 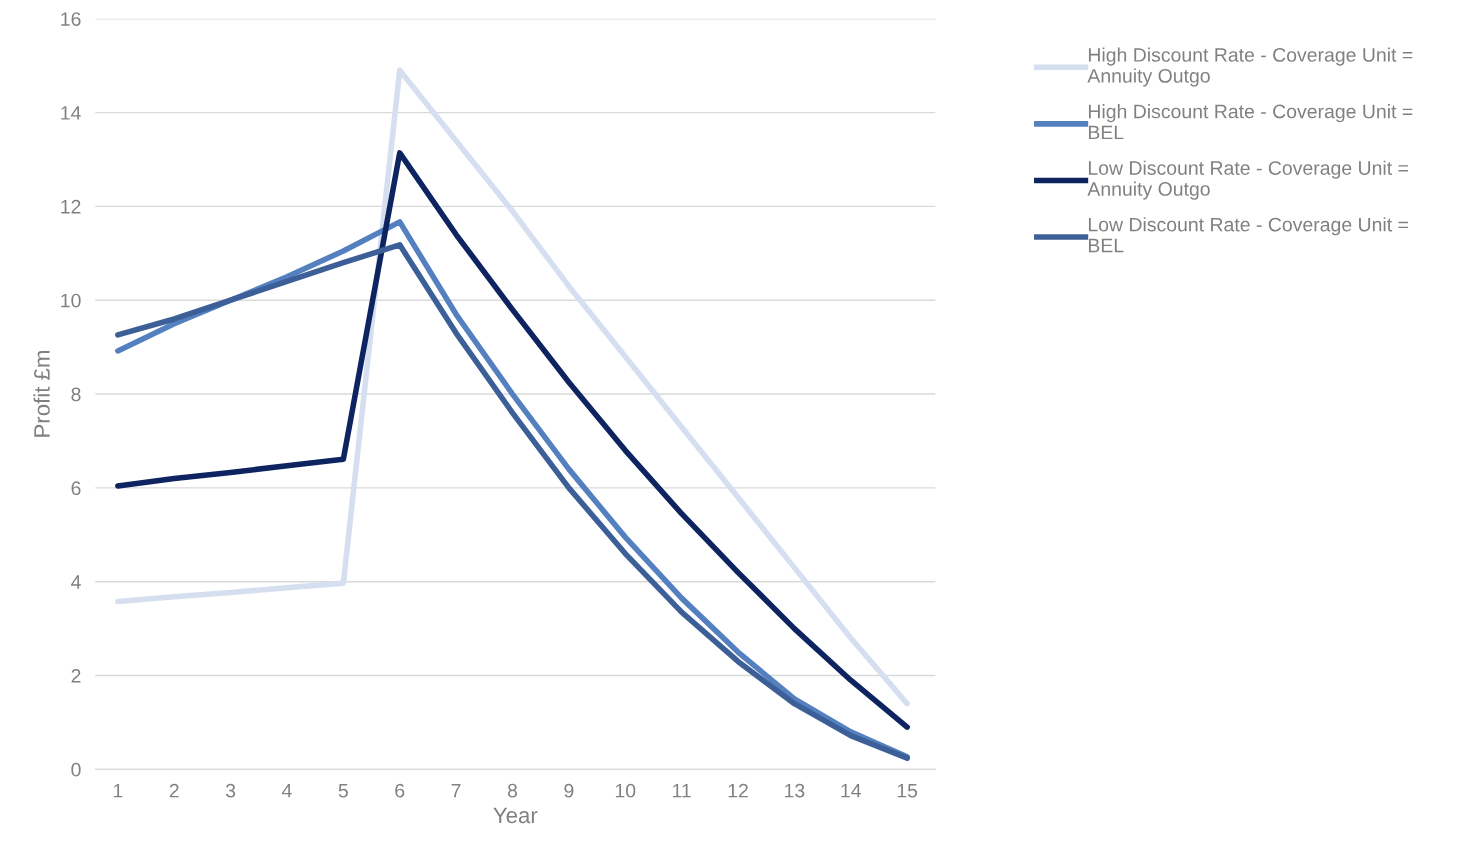 What do you see at coordinates (76, 582) in the screenshot?
I see `y-tick-label: 4` at bounding box center [76, 582].